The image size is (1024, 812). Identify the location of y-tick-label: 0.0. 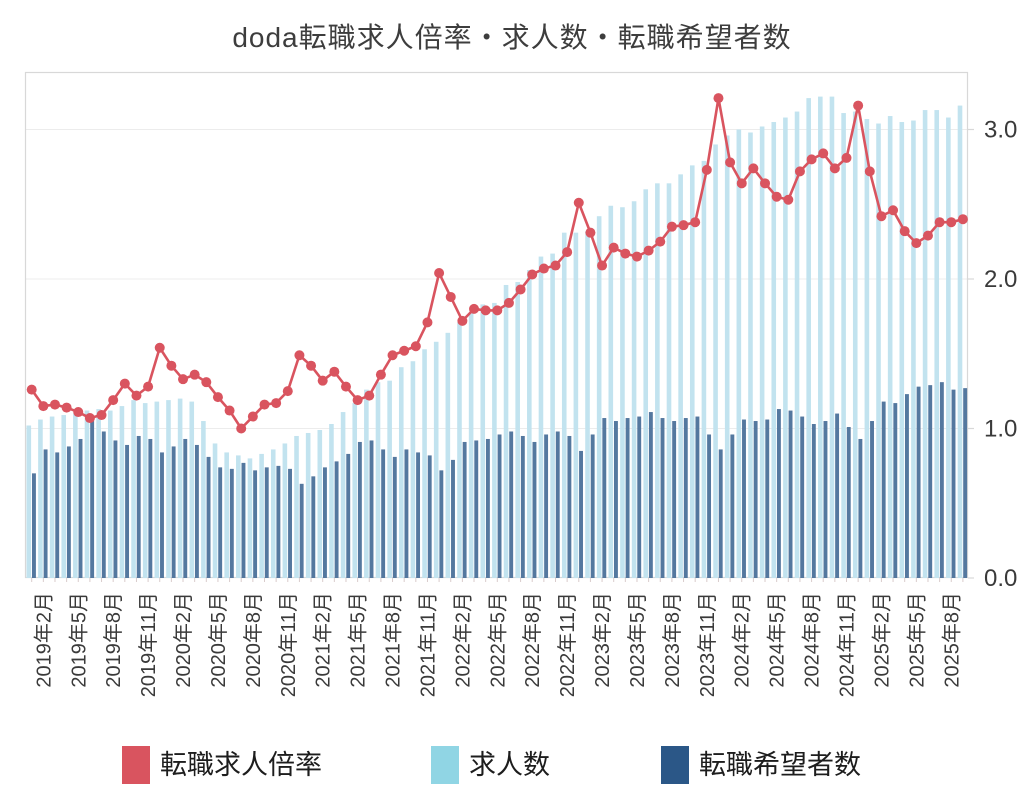
(1000, 578).